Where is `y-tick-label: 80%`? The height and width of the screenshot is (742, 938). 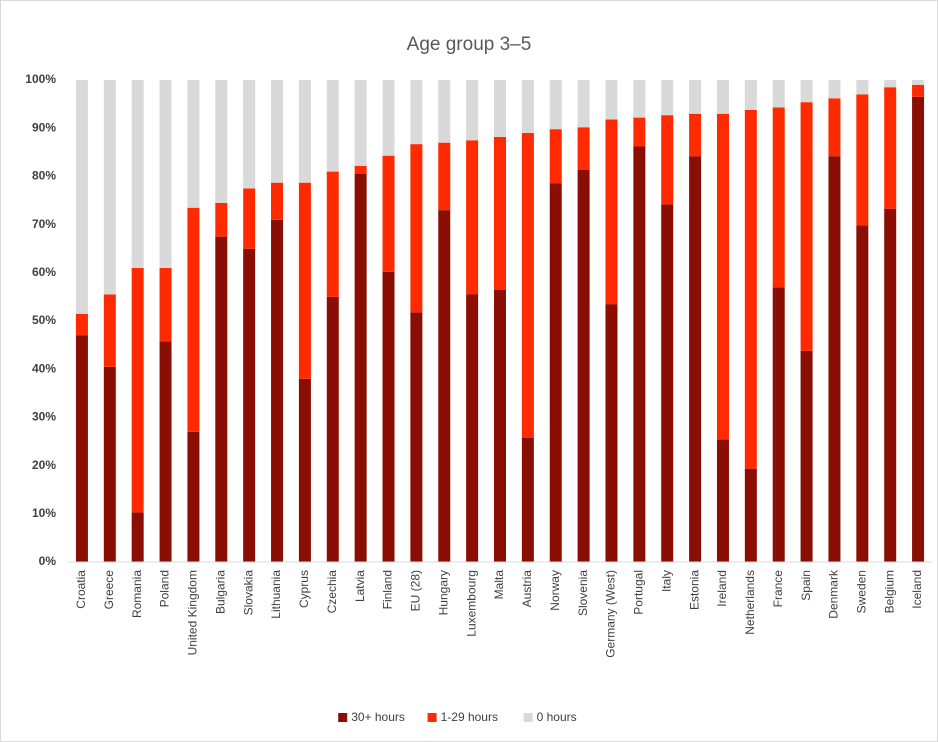
y-tick-label: 80% is located at coordinates (44, 176).